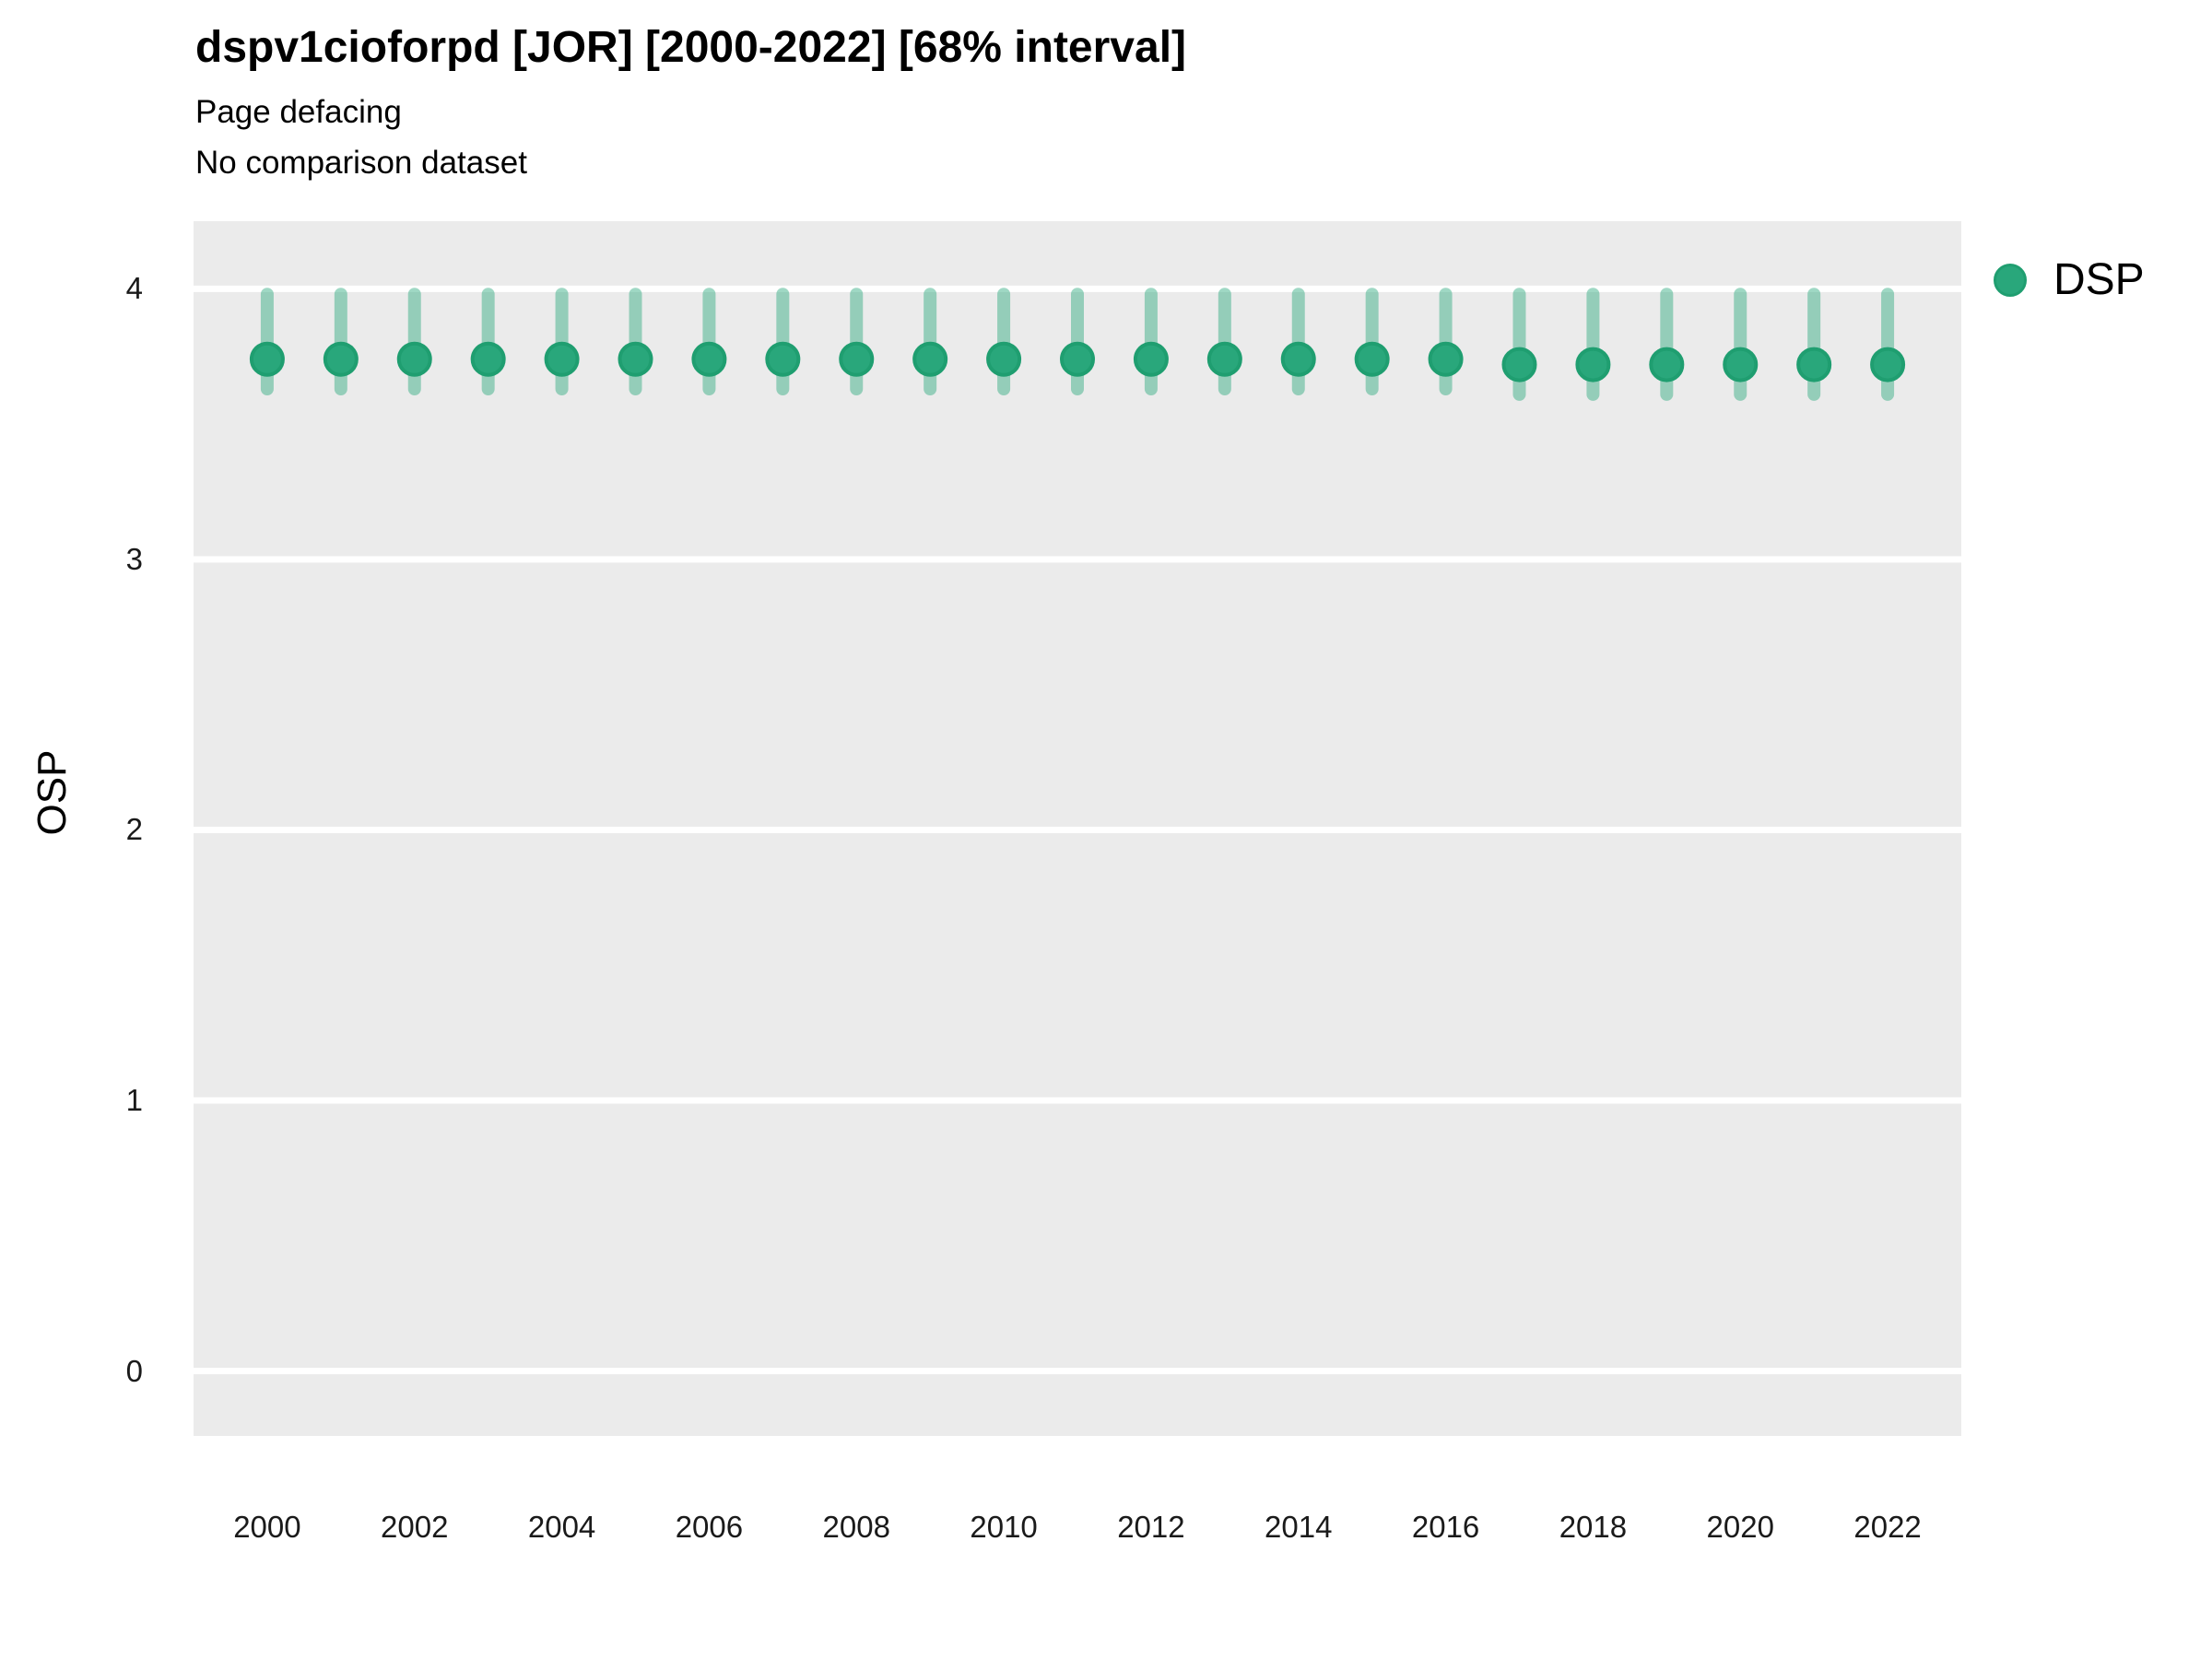 The image size is (2212, 1659). What do you see at coordinates (562, 359) in the screenshot?
I see `data-point-2004` at bounding box center [562, 359].